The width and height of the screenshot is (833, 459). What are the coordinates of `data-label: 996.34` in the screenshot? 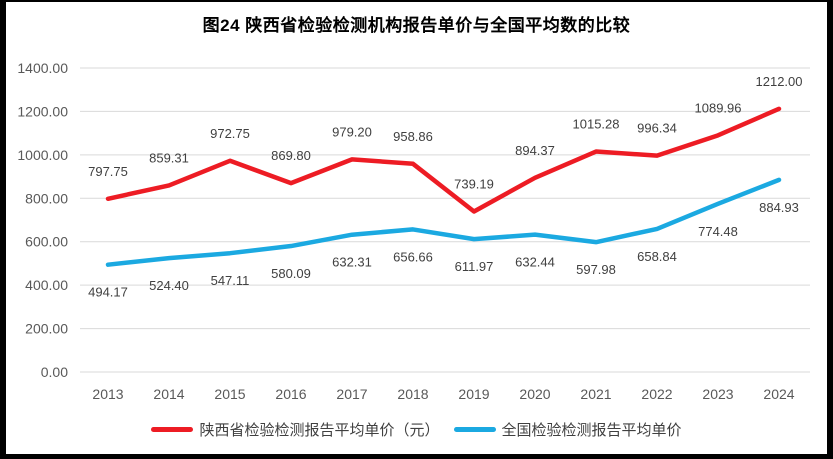 It's located at (657, 128).